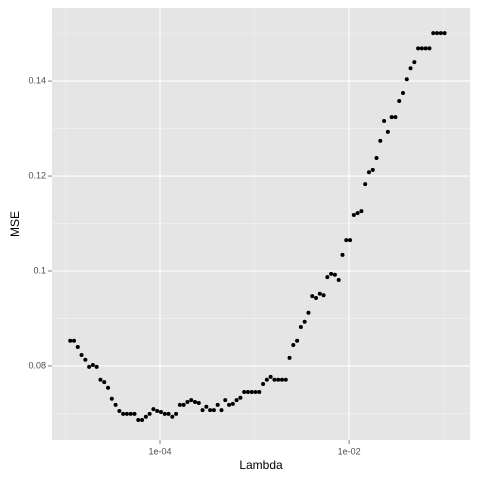 This screenshot has width=480, height=480. I want to click on x-tick-label: 1e-04, so click(160, 451).